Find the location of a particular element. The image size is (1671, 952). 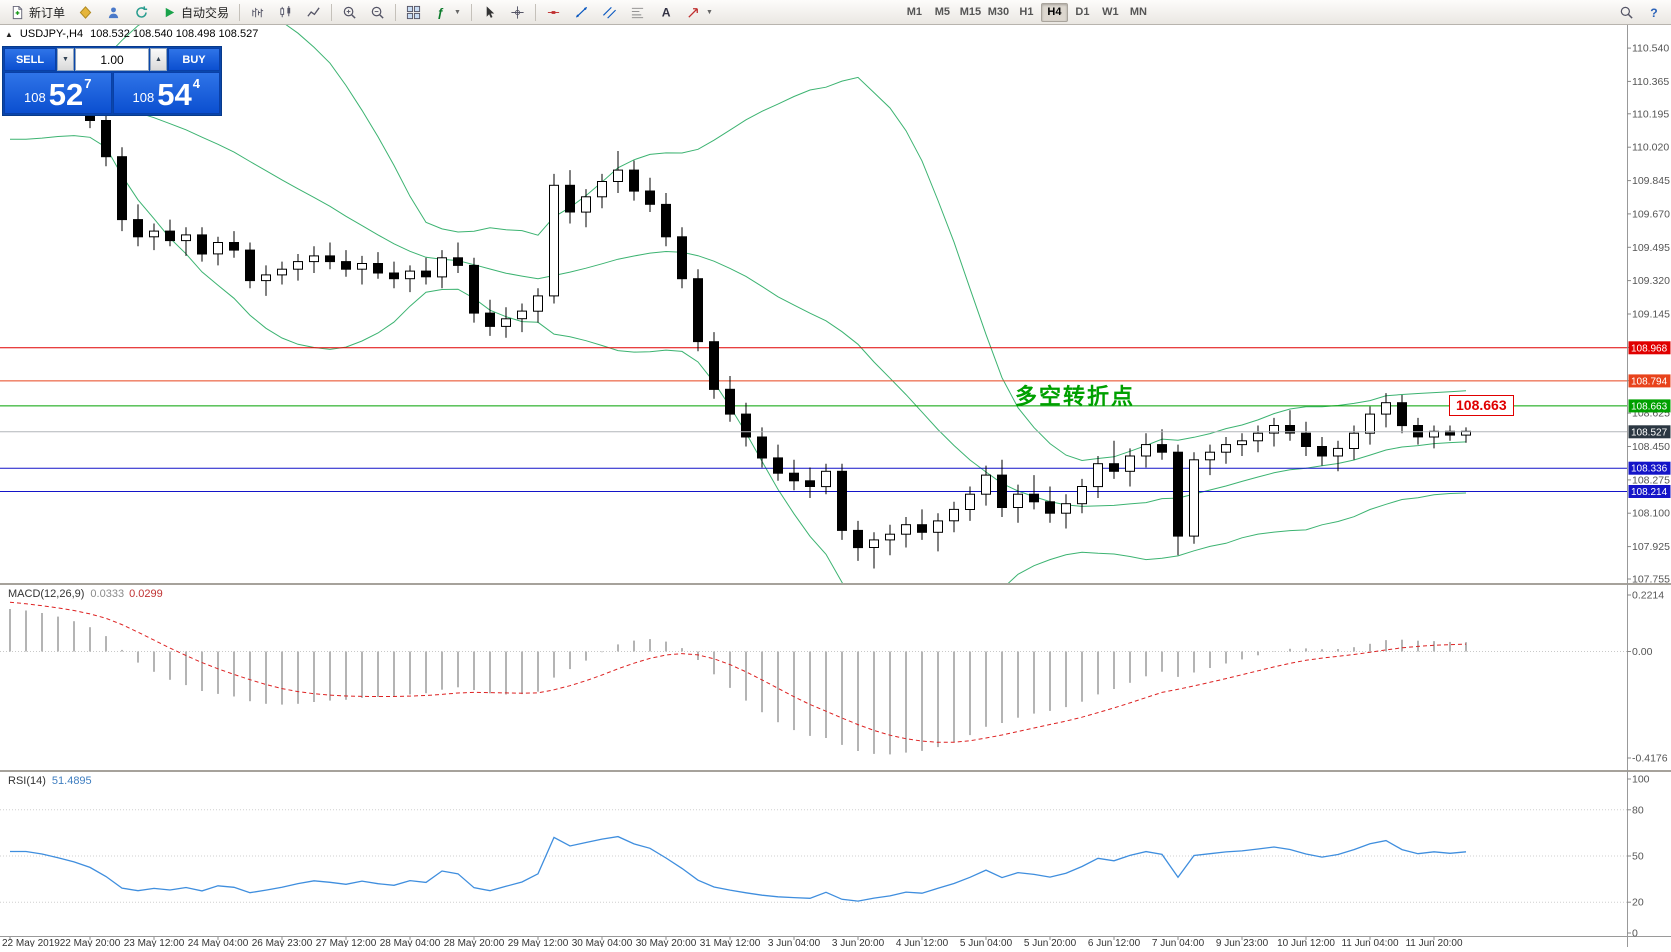

buy-price-prefix: 108 is located at coordinates (143, 97).